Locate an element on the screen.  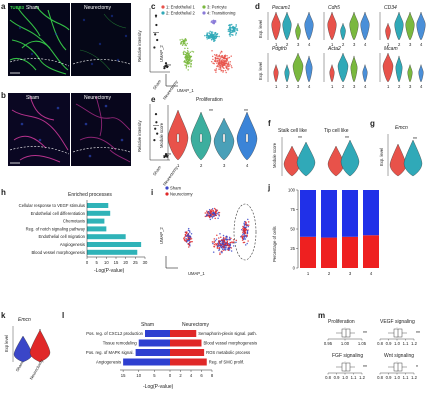
panel-e-inner-box is located at coordinates (178, 138).